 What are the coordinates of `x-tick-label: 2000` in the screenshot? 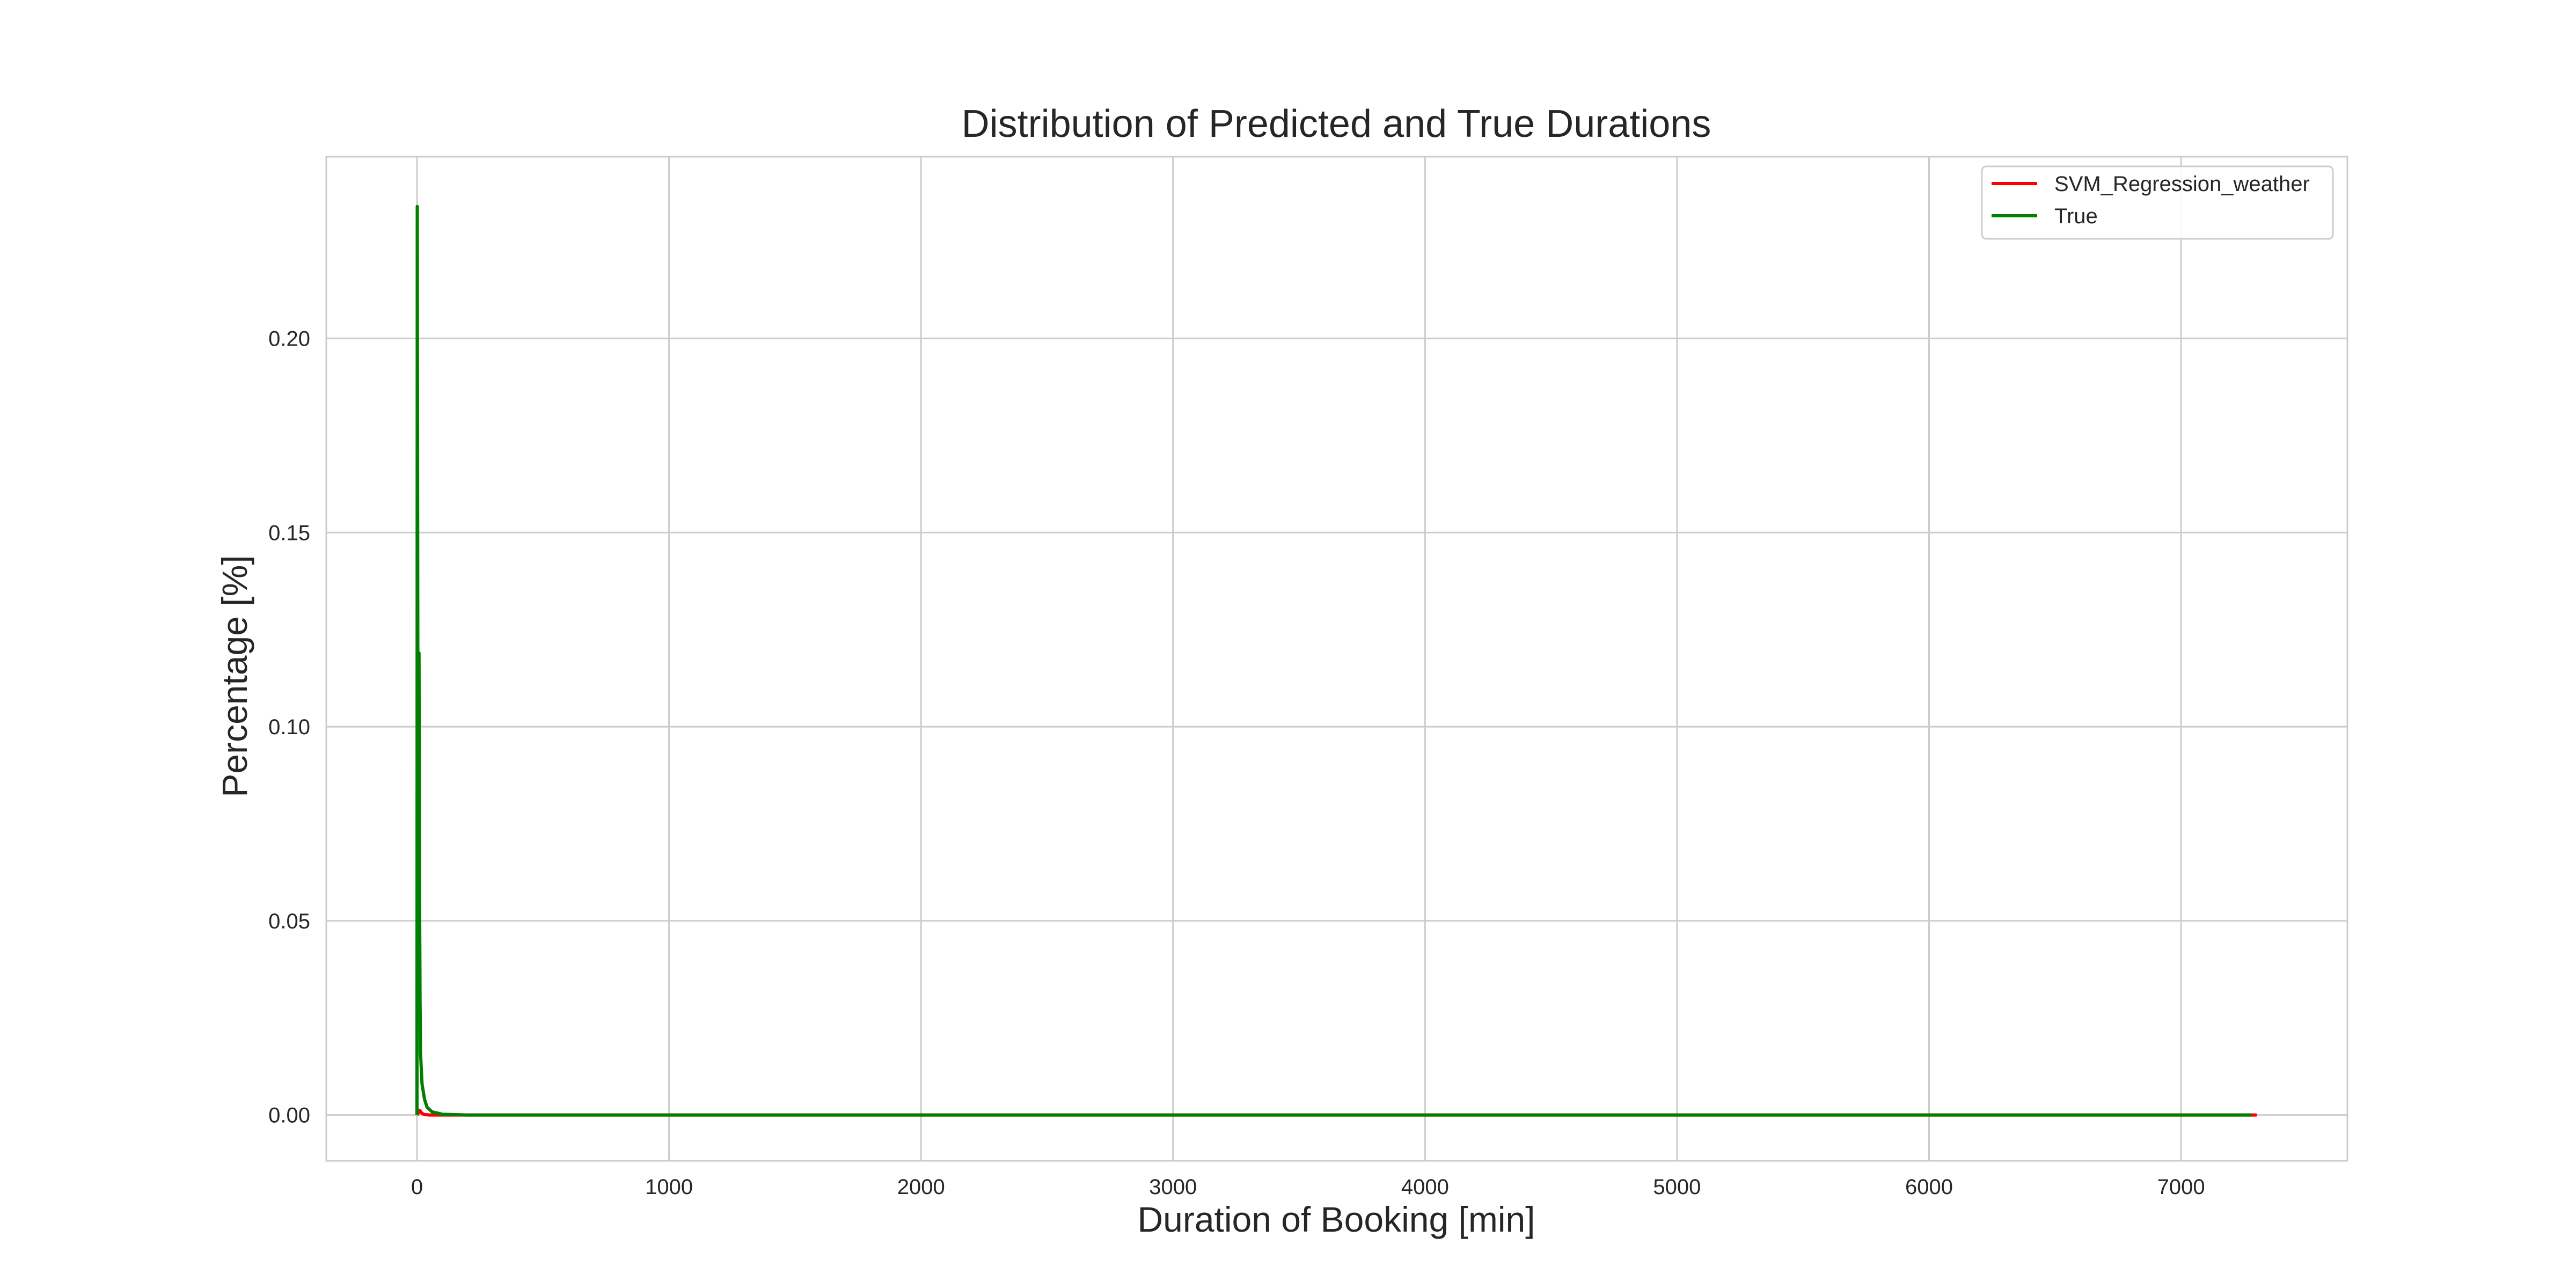 It's located at (921, 1187).